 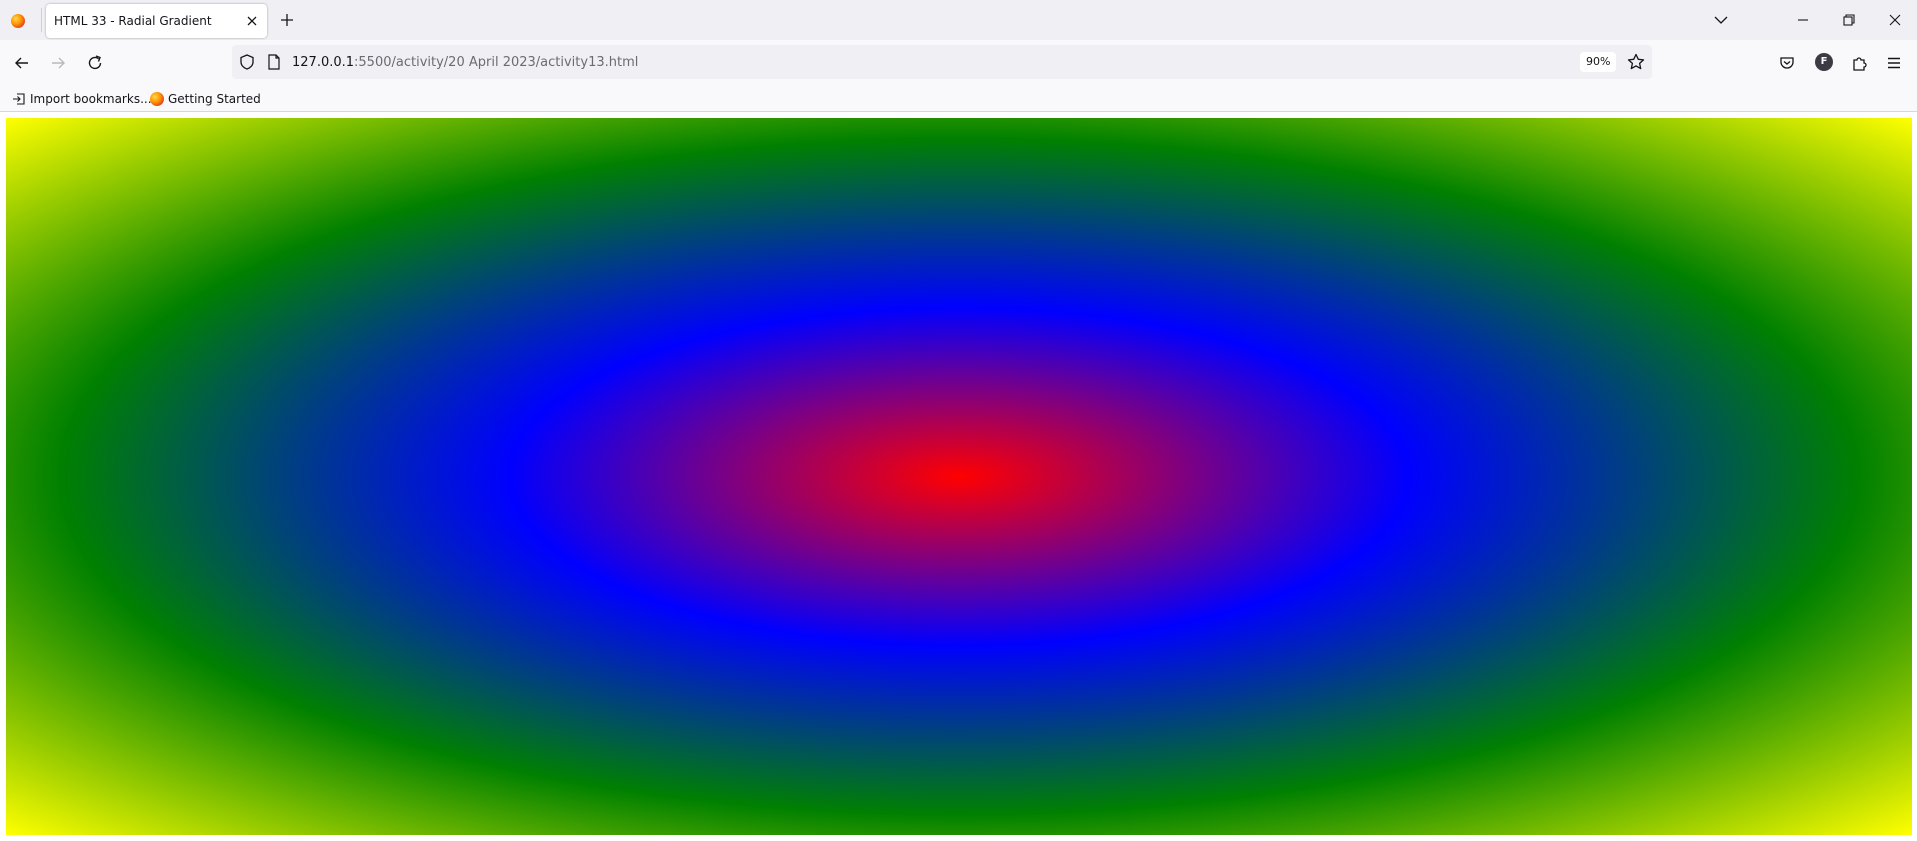 What do you see at coordinates (58, 63) in the screenshot?
I see `forward-arrow-icon` at bounding box center [58, 63].